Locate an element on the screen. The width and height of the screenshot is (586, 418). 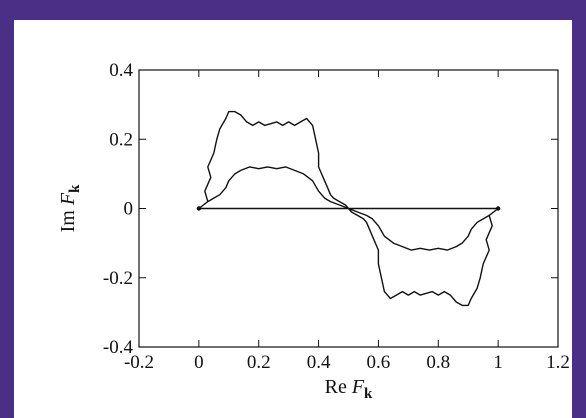
x-tick-label: 1 is located at coordinates (498, 362).